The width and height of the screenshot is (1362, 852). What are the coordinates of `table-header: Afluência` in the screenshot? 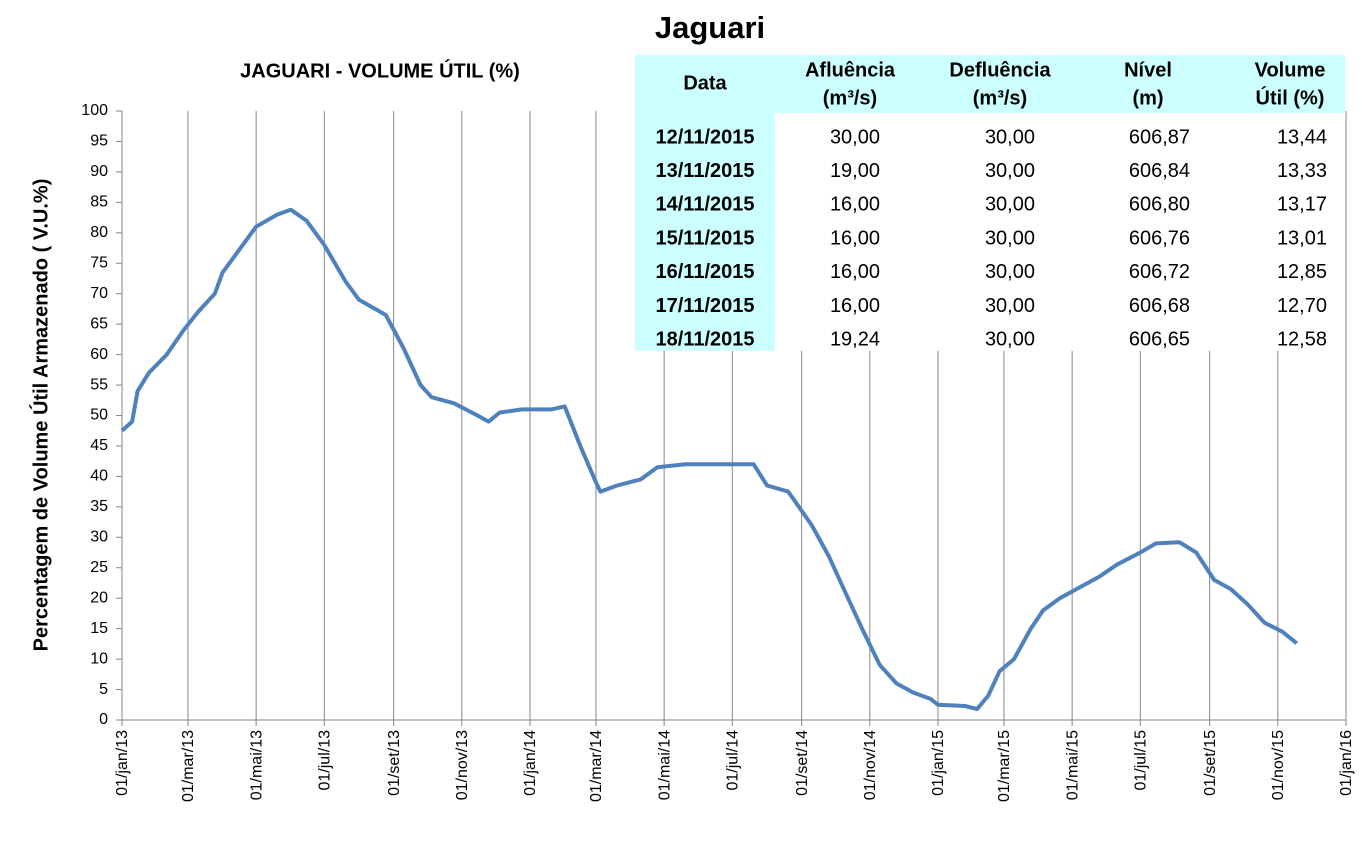 It's located at (850, 70).